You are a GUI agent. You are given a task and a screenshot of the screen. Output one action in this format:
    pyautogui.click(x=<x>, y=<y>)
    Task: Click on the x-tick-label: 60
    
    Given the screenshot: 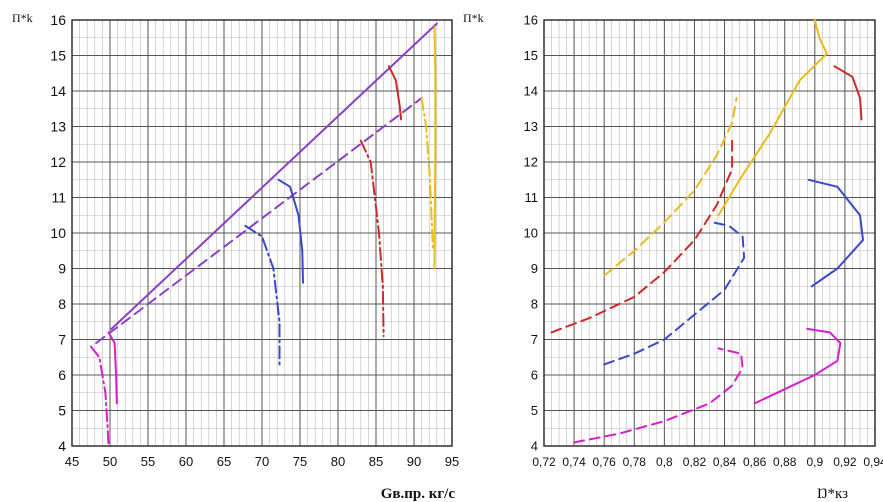 What is the action you would take?
    pyautogui.click(x=186, y=461)
    